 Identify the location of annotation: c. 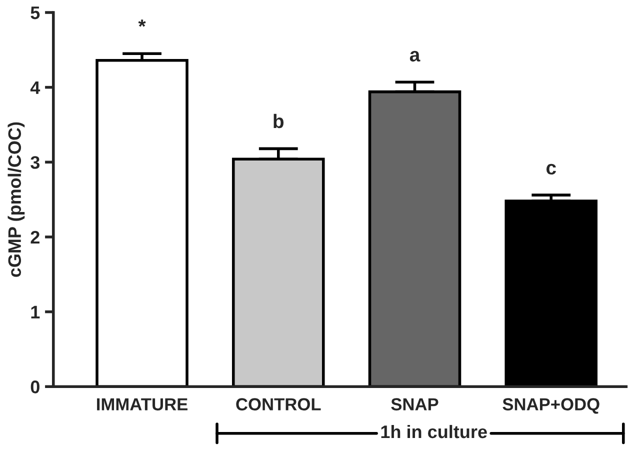
(551, 169).